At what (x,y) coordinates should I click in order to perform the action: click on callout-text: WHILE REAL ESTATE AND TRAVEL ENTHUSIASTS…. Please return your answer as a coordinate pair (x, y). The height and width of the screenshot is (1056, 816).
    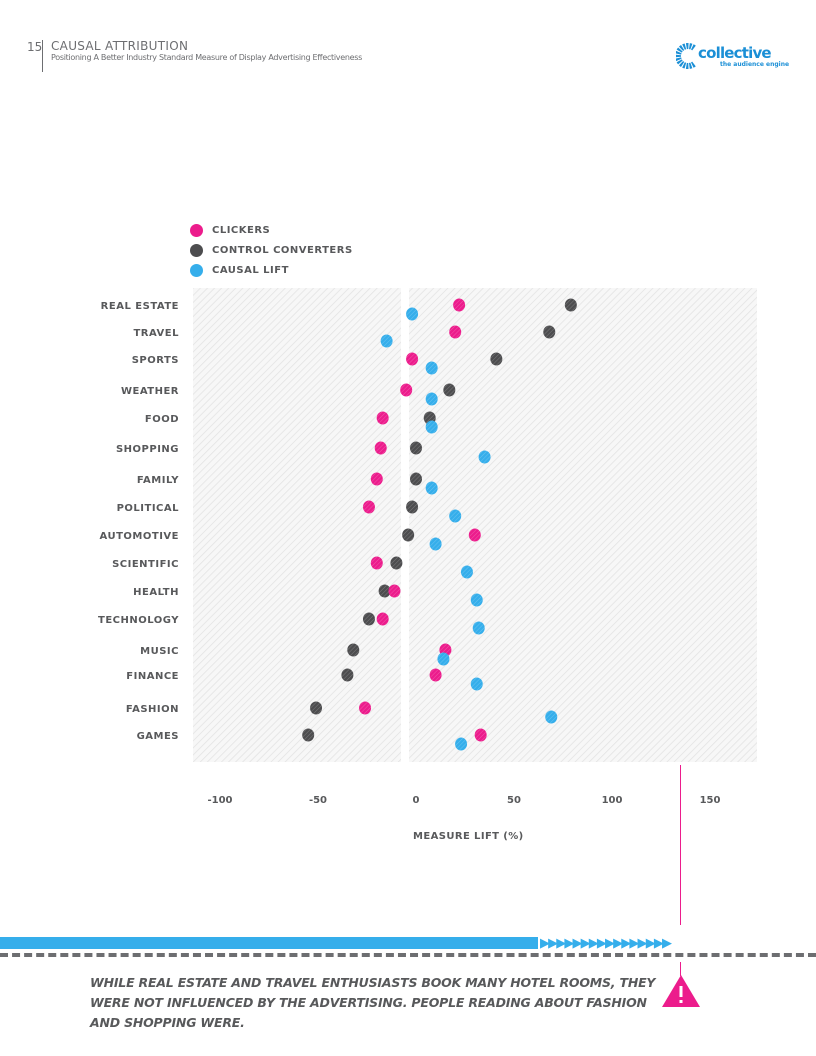
    Looking at the image, I should click on (373, 1002).